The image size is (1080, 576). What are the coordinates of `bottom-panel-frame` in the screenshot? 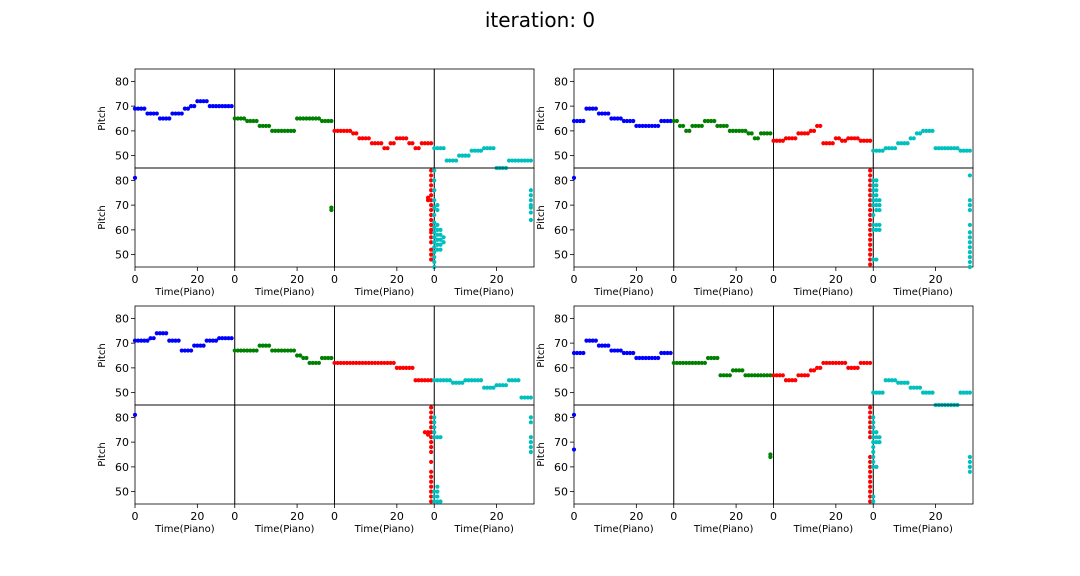 It's located at (923, 454).